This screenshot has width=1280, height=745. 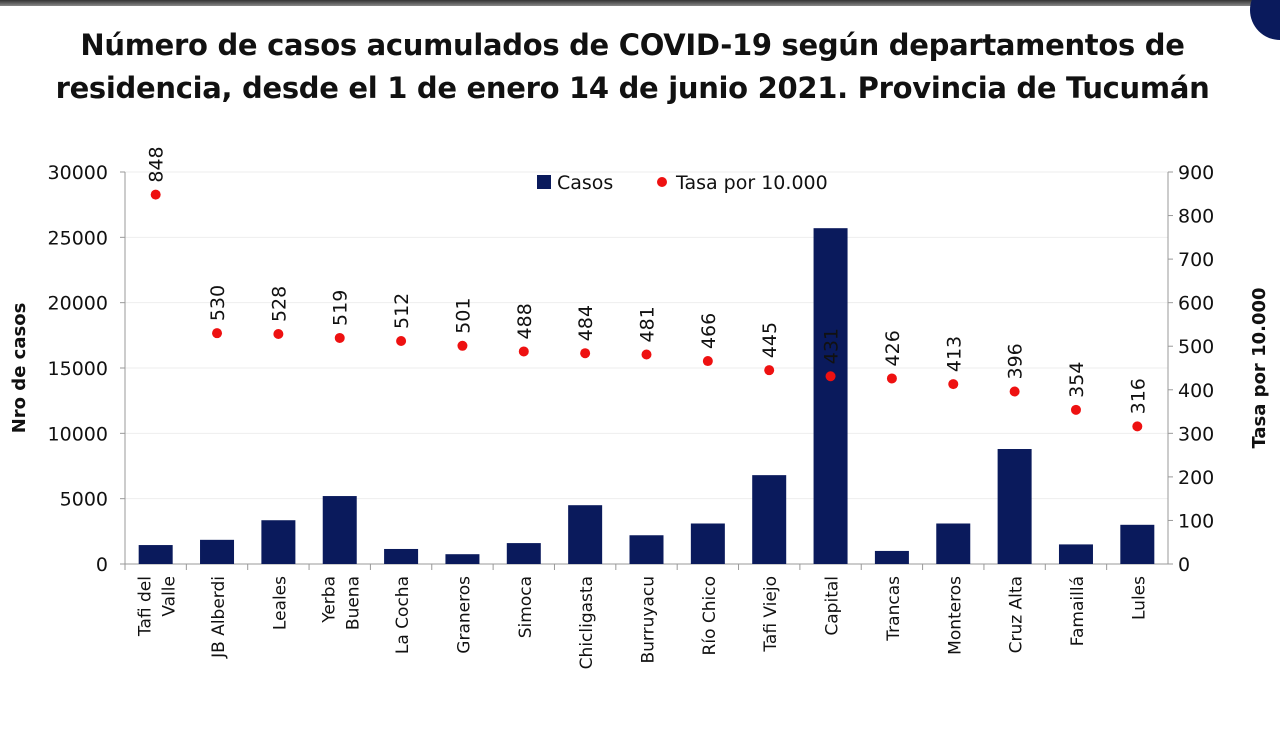 What do you see at coordinates (710, 615) in the screenshot?
I see `x-tick-label: Río Chico` at bounding box center [710, 615].